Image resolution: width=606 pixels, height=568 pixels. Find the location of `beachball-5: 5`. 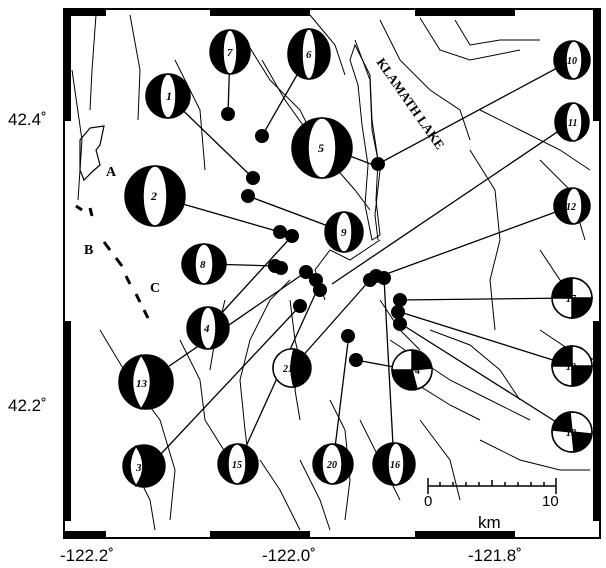

beachball-5: 5 is located at coordinates (322, 148).